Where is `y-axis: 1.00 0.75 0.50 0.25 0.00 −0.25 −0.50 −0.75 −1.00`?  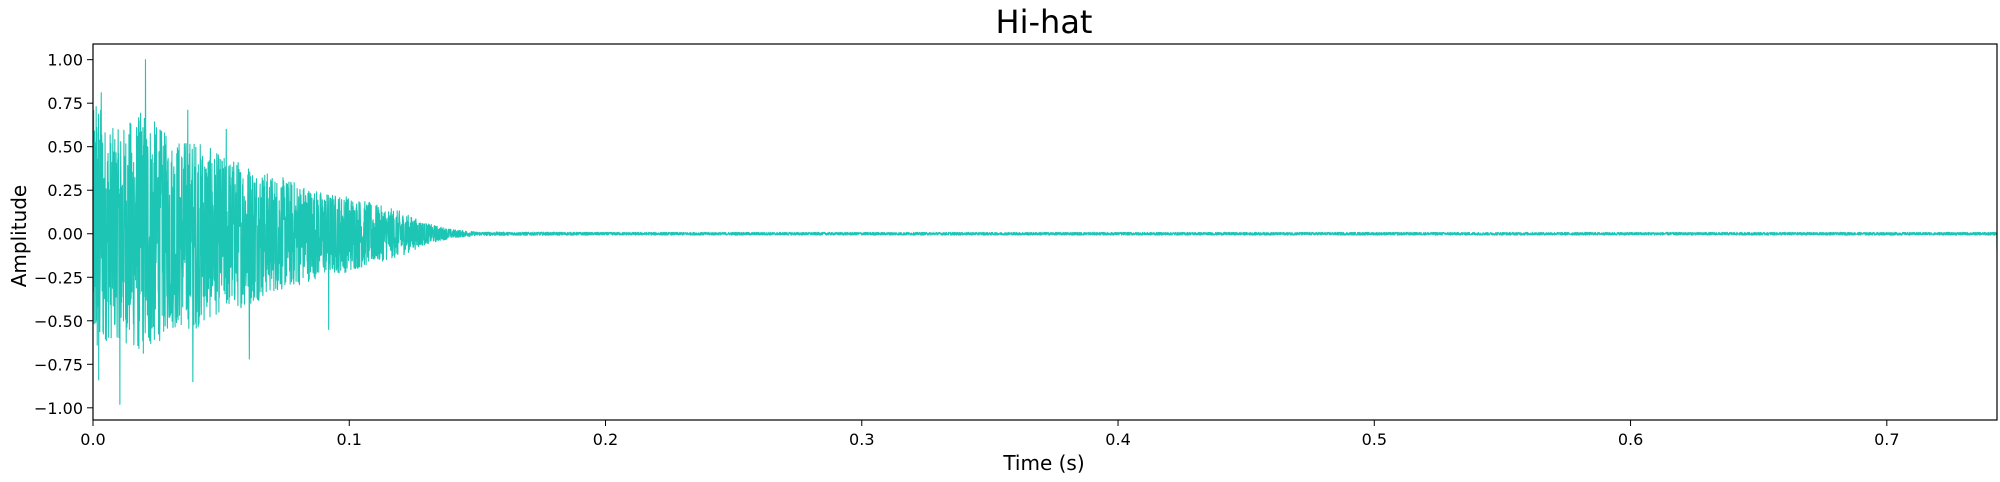 y-axis: 1.00 0.75 0.50 0.25 0.00 −0.25 −0.50 −0.75 −1.00 is located at coordinates (63, 234).